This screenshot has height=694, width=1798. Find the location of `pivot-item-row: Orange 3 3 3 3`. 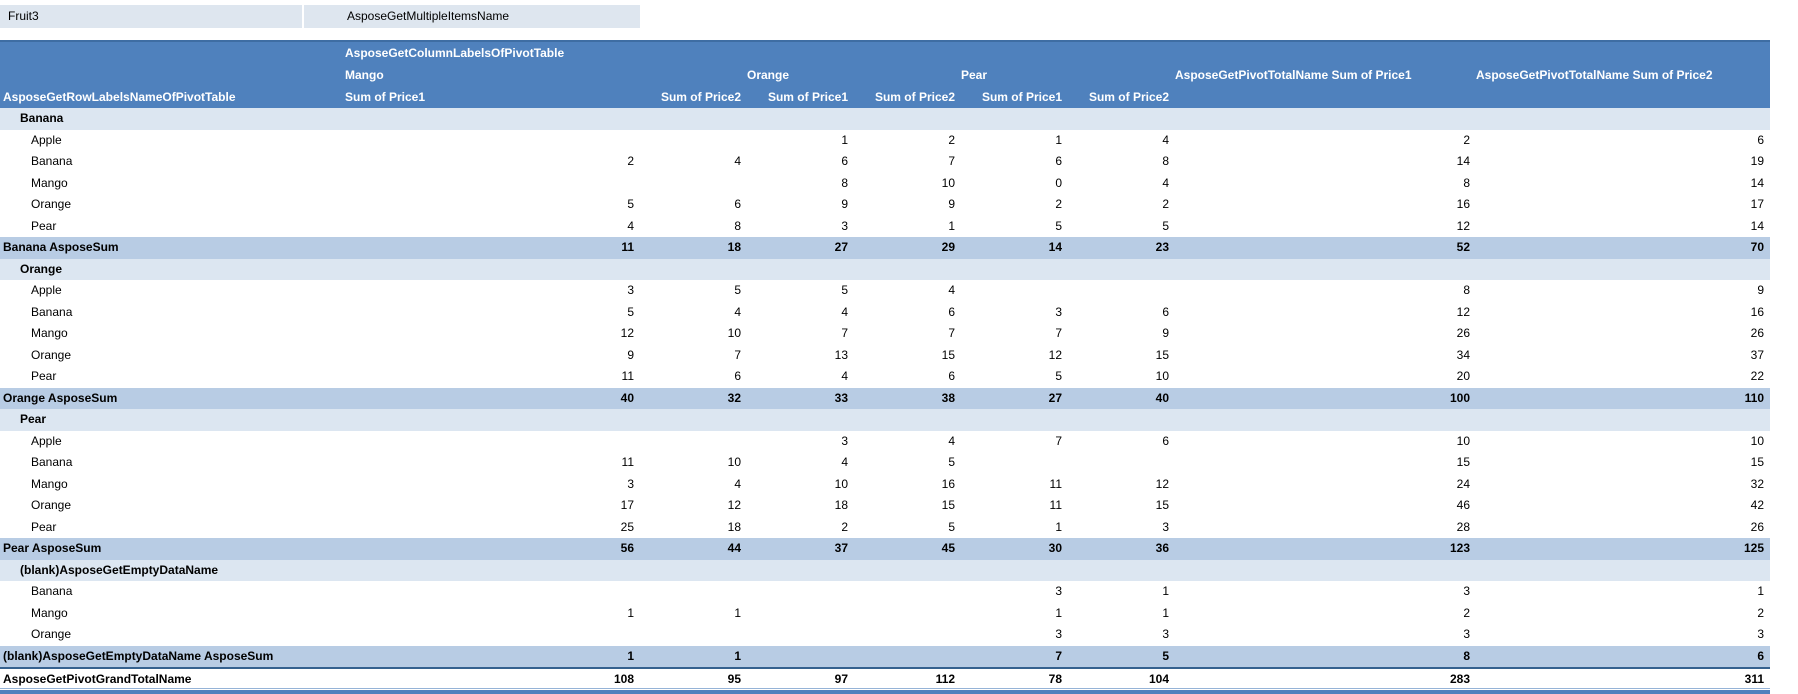

pivot-item-row: Orange 3 3 3 3 is located at coordinates (885, 635).